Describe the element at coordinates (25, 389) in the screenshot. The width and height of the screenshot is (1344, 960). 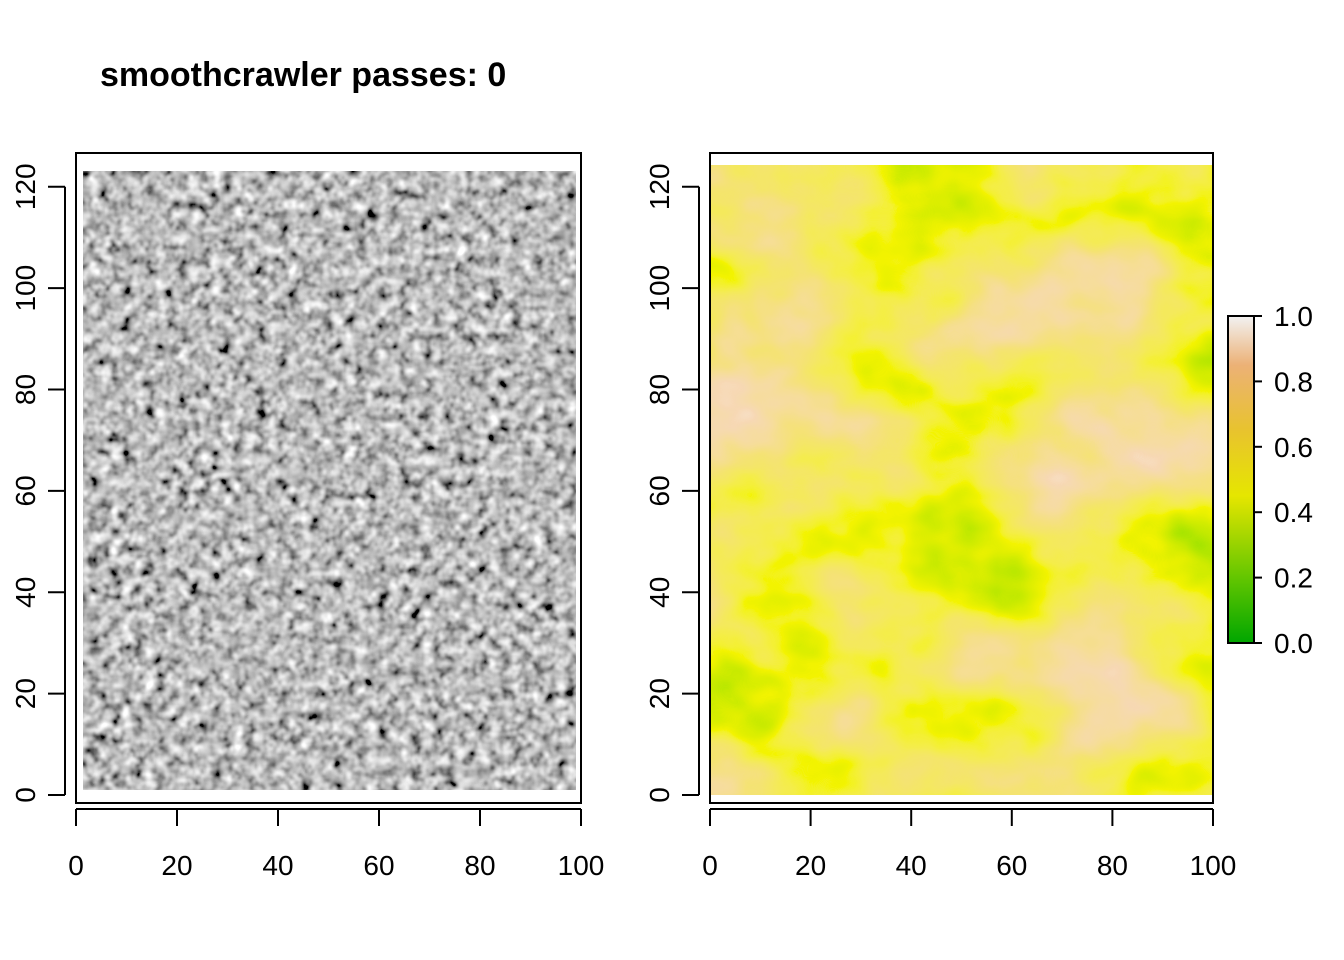
I see `left-y-tick-label: 80` at that location.